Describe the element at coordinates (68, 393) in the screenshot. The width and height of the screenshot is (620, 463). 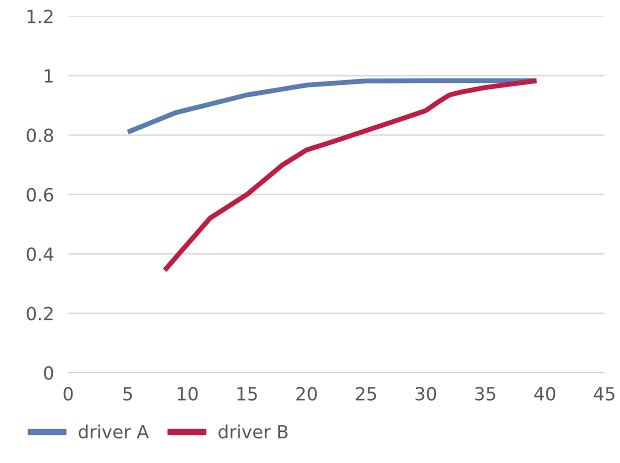
I see `x-tick-label: 0` at that location.